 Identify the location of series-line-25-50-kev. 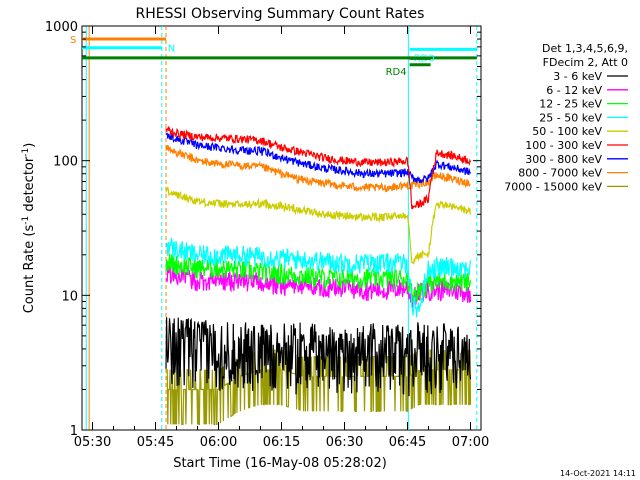
(318, 277).